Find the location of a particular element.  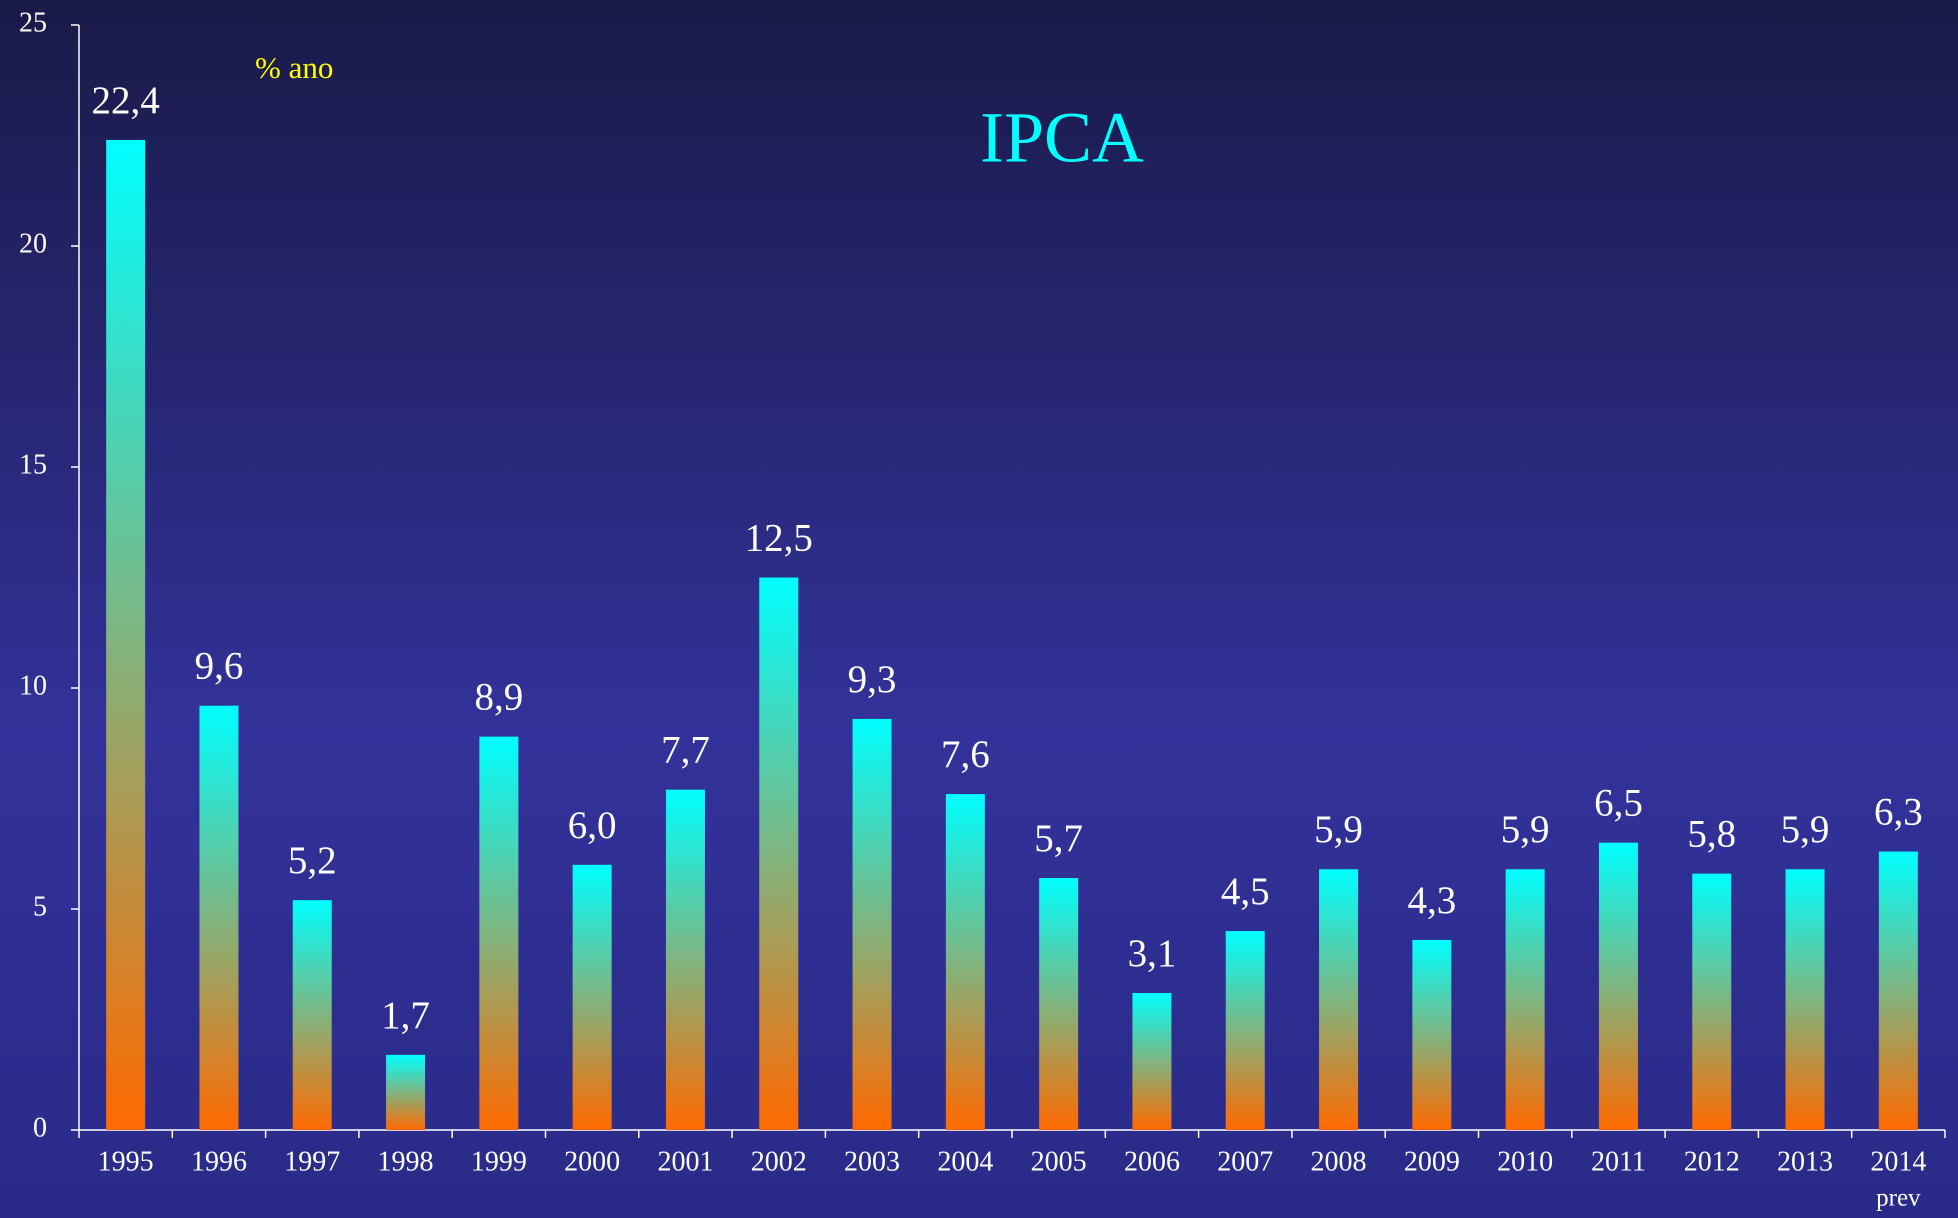

value-label: 6,0 is located at coordinates (592, 825).